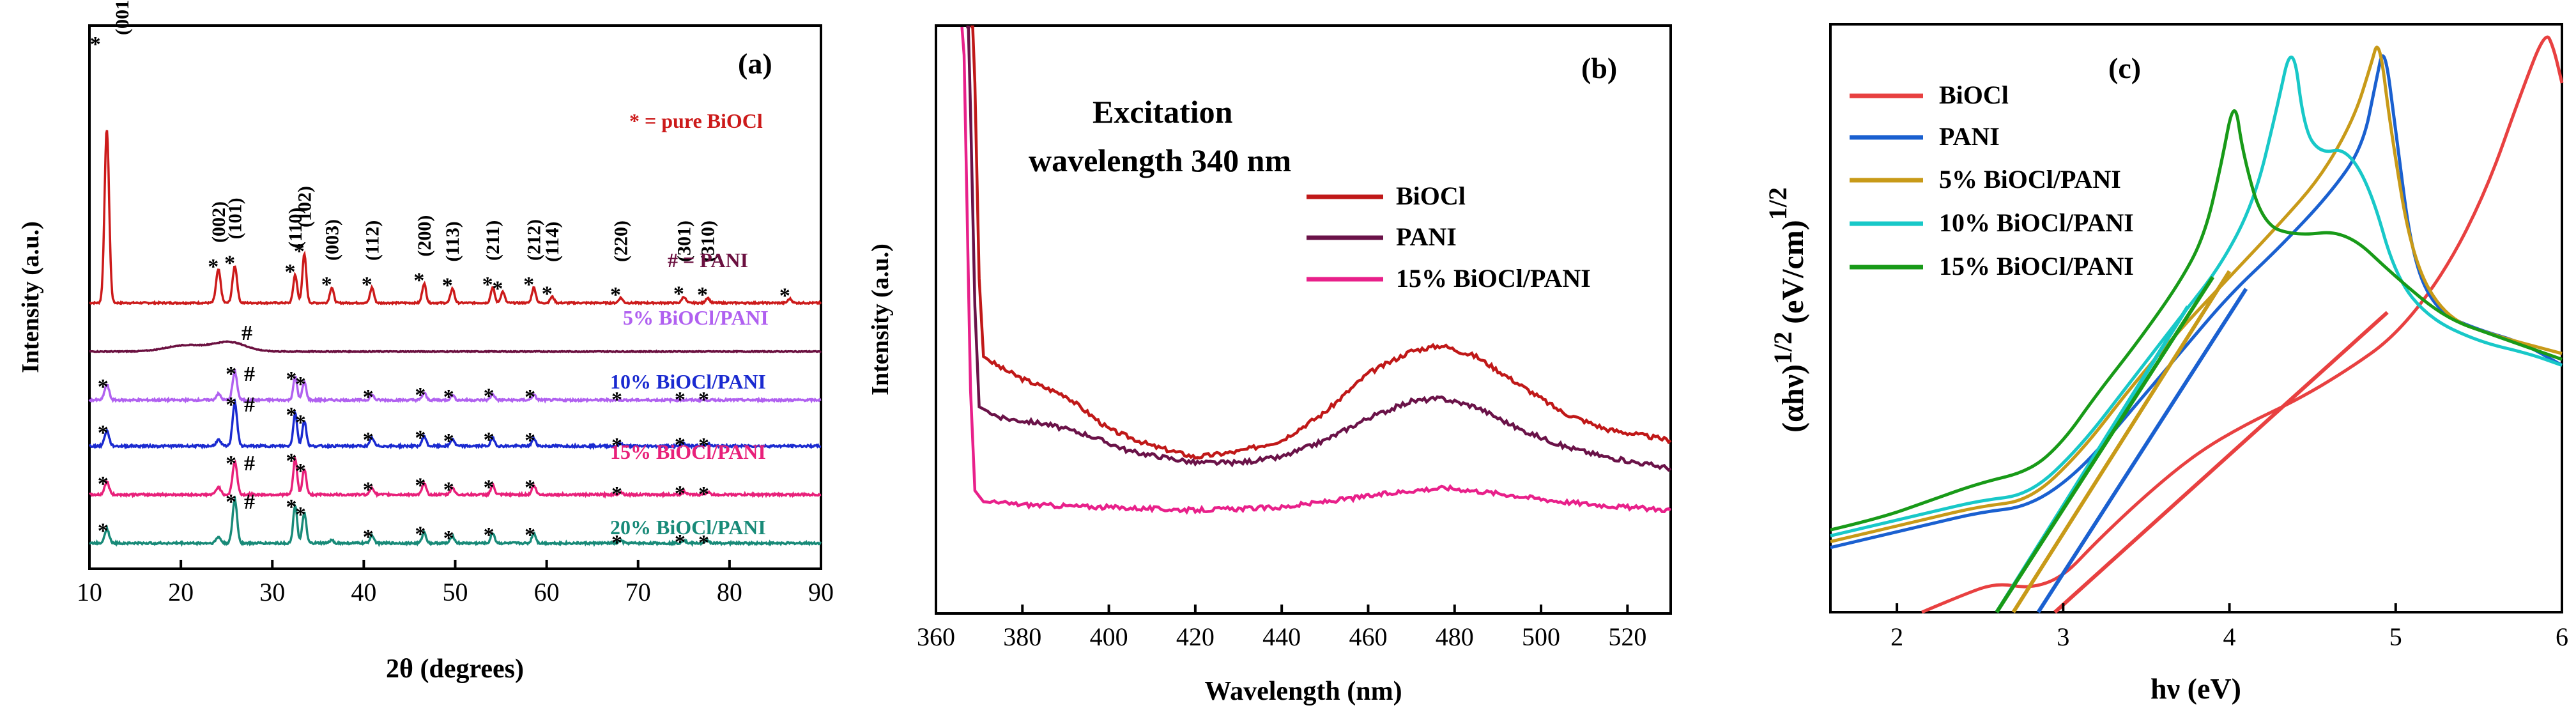 Image resolution: width=2576 pixels, height=717 pixels. Describe the element at coordinates (492, 240) in the screenshot. I see `hkl-label-211: (211)` at that location.